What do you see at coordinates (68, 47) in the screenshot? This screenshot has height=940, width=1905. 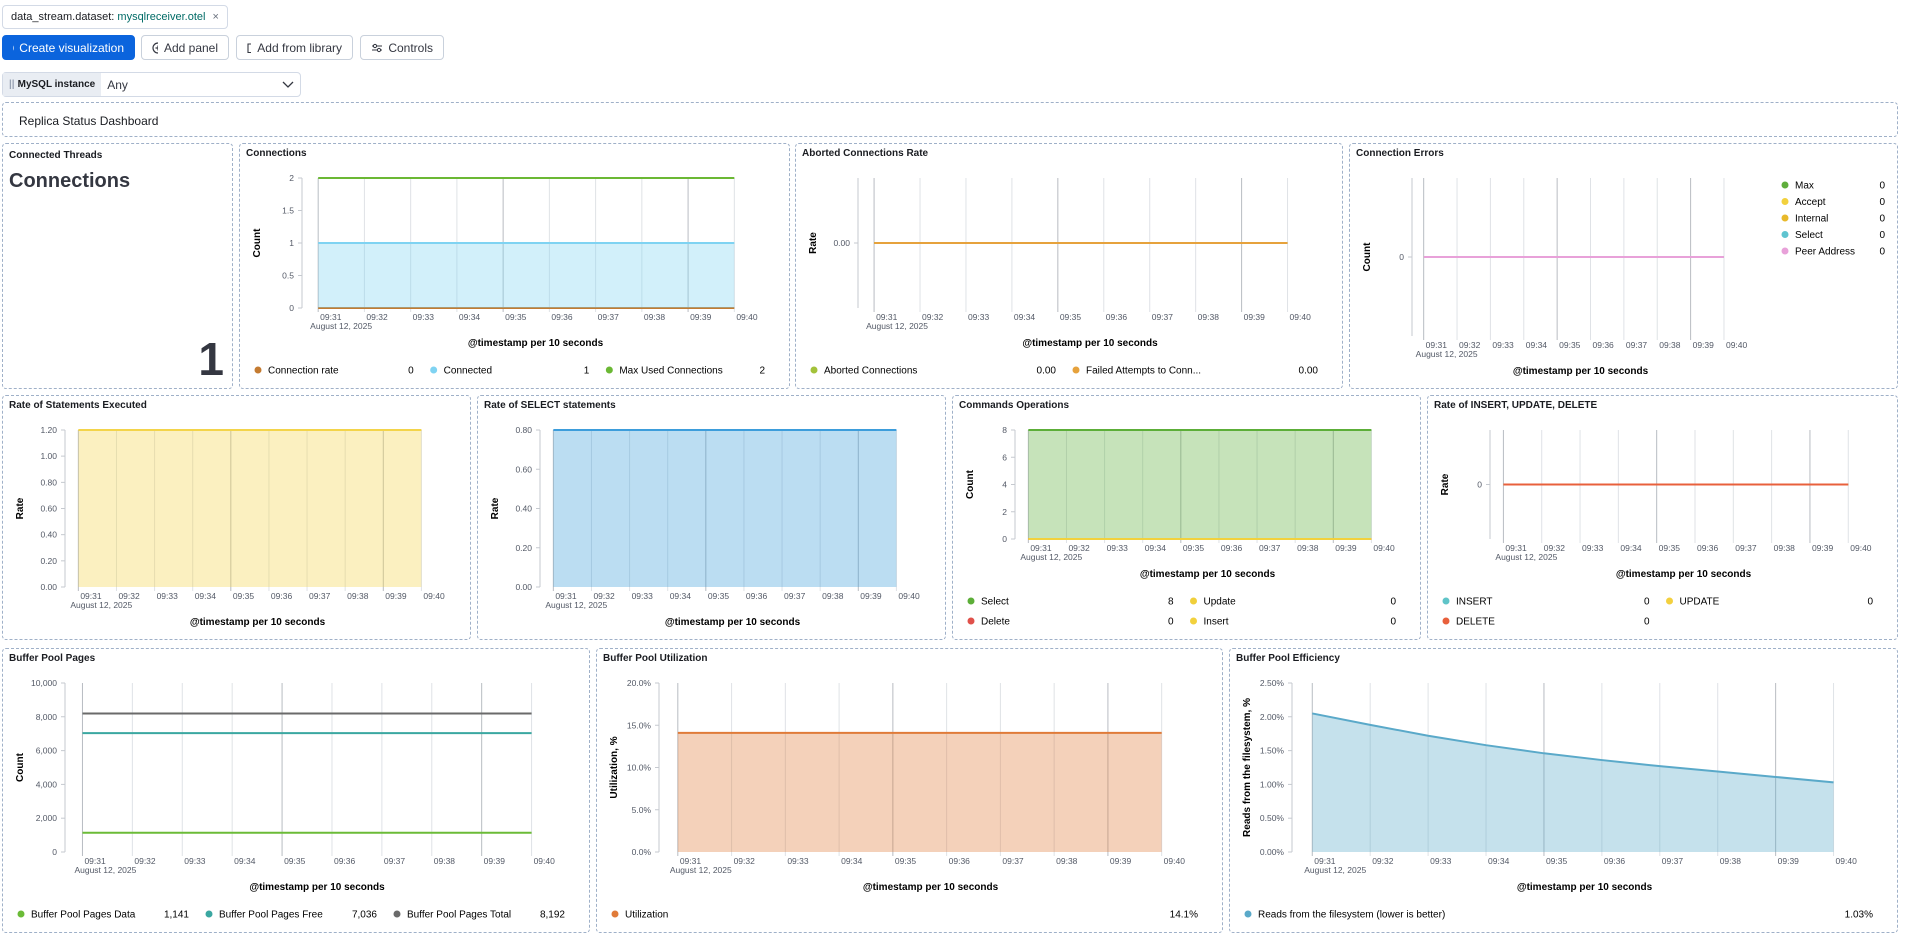 I see `create-visualization-button: Create visualization` at bounding box center [68, 47].